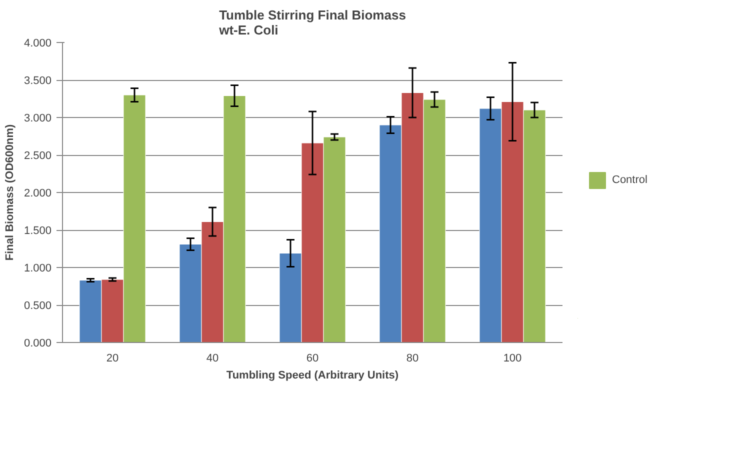  I want to click on y-tick-label: 2.000, so click(38, 194).